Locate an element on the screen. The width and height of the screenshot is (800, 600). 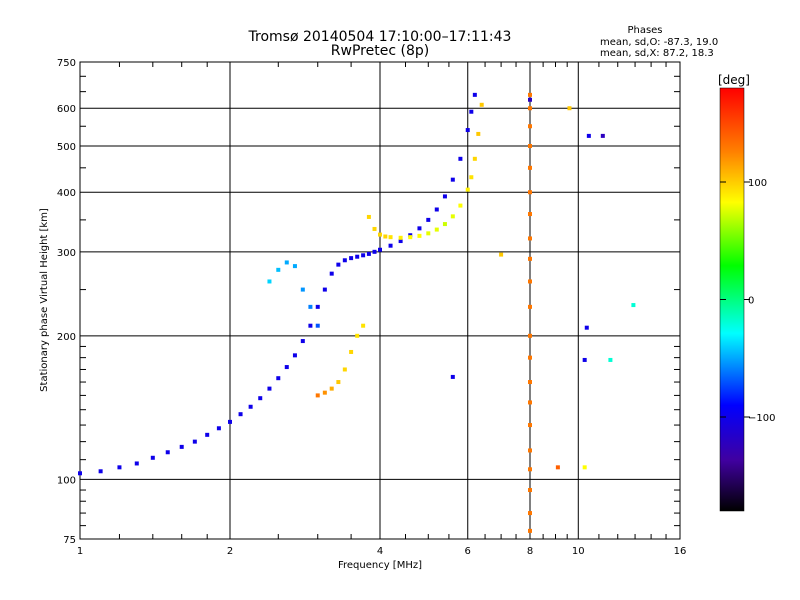
y-tick-label: 100 is located at coordinates (66, 480).